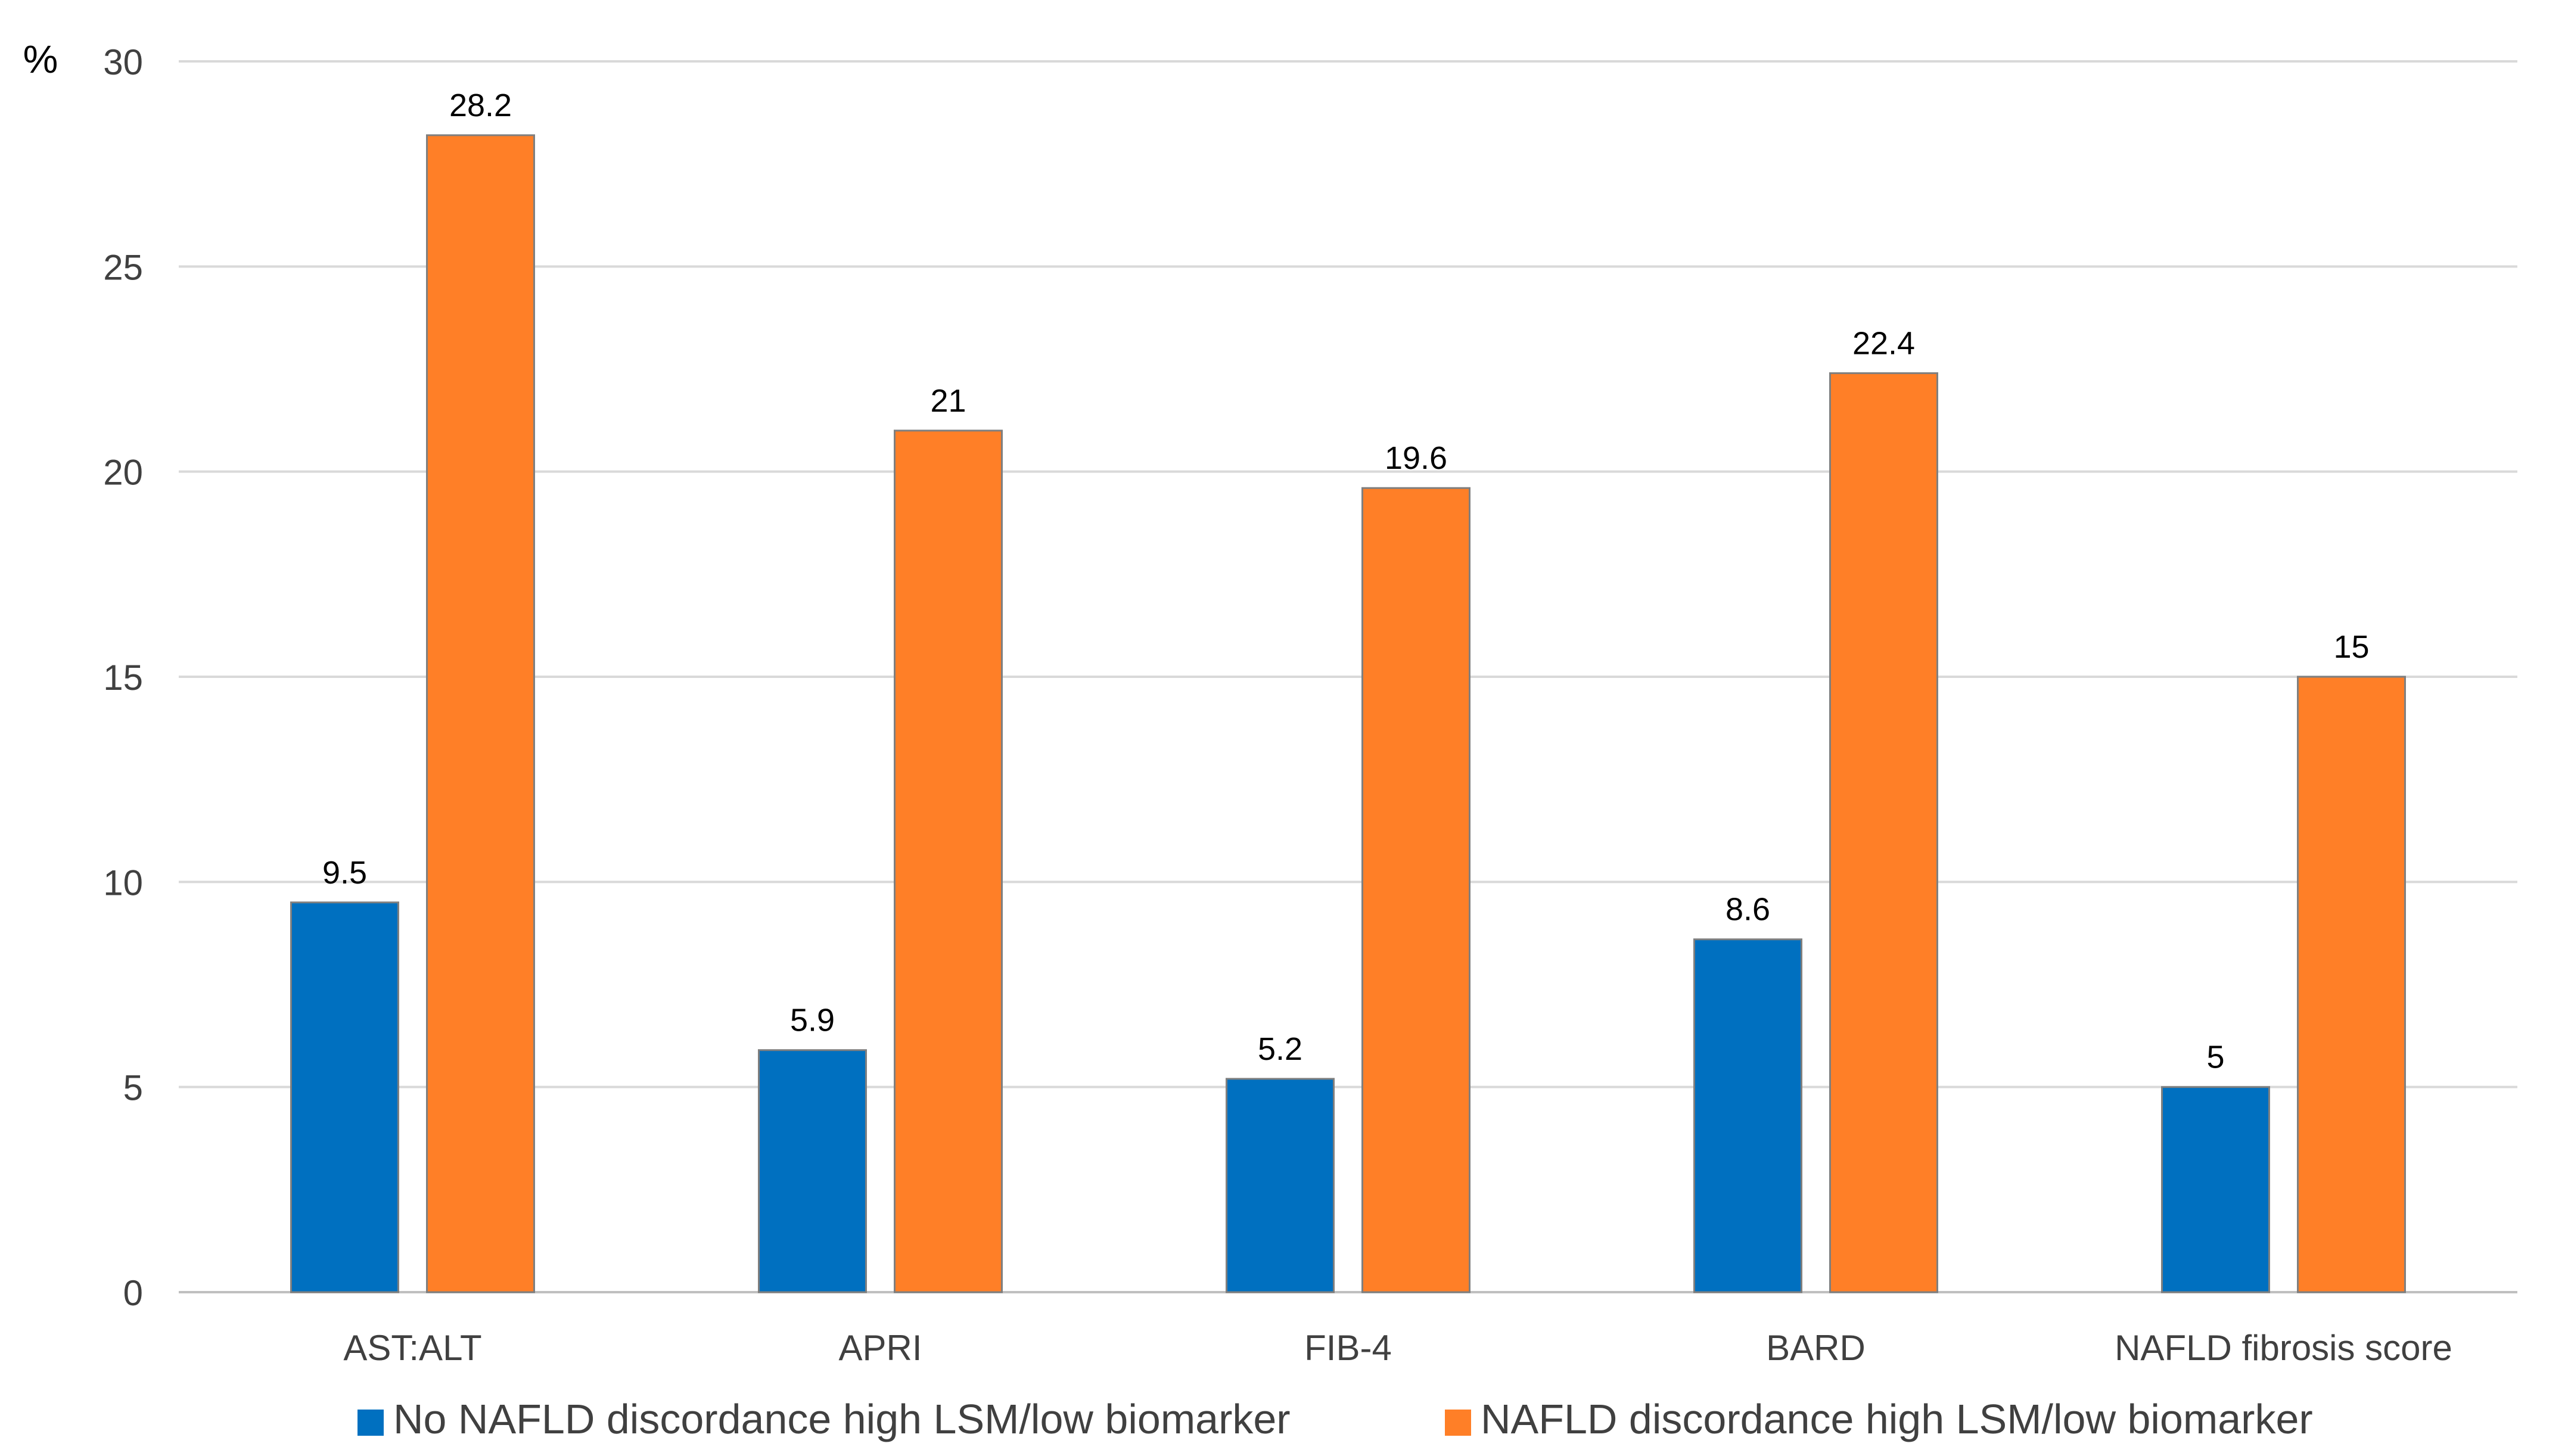 The height and width of the screenshot is (1456, 2568). I want to click on data-label: 5, so click(2215, 1057).